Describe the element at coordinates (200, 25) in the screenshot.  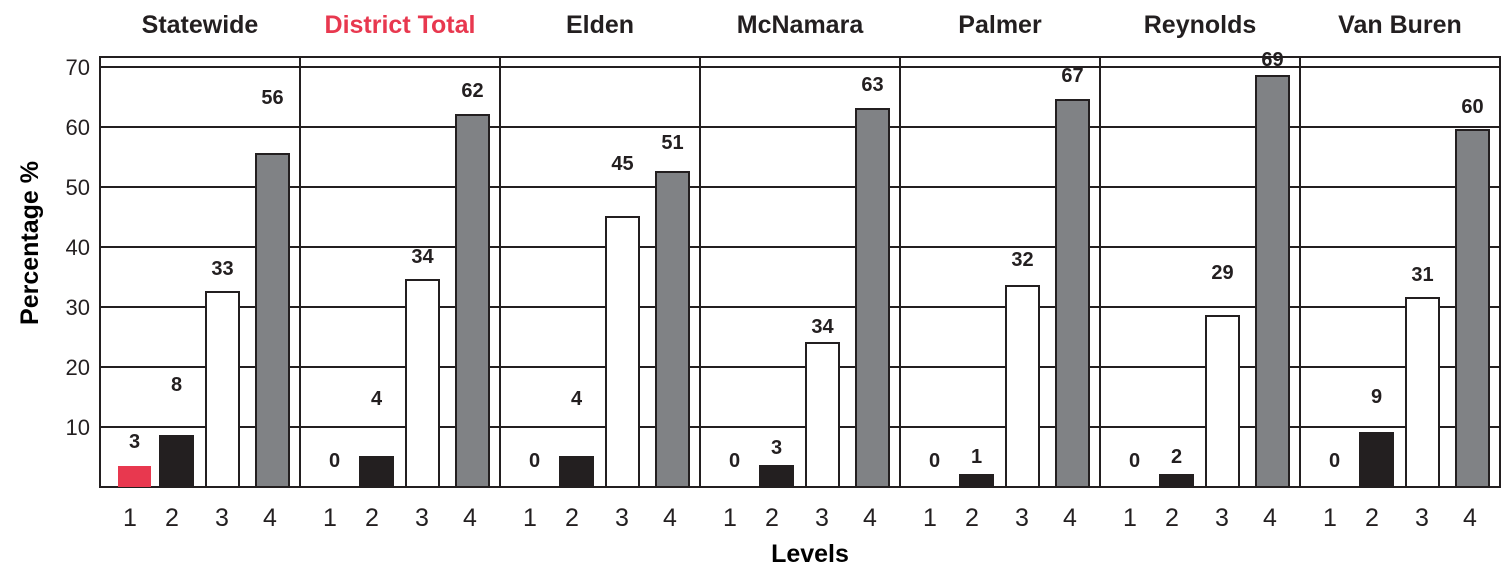
I see `panel-title: Statewide` at that location.